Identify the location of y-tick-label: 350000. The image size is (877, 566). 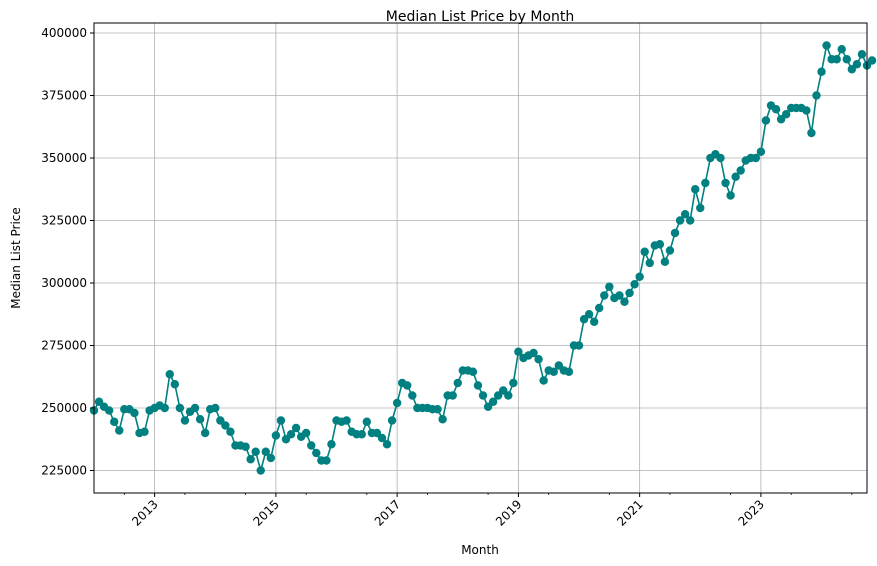
(64, 158).